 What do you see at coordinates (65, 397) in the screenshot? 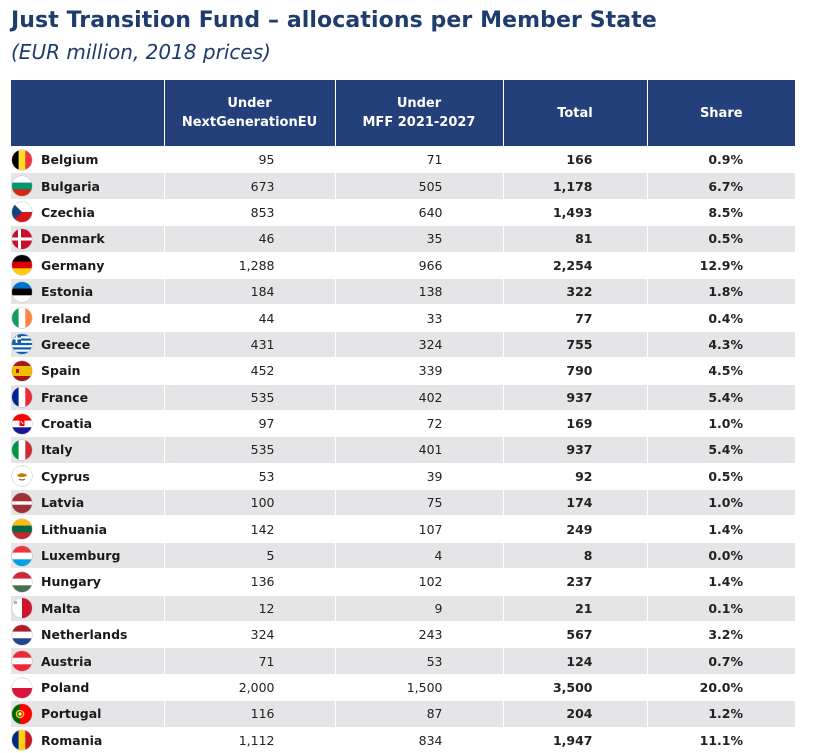
I see `country-name: France` at bounding box center [65, 397].